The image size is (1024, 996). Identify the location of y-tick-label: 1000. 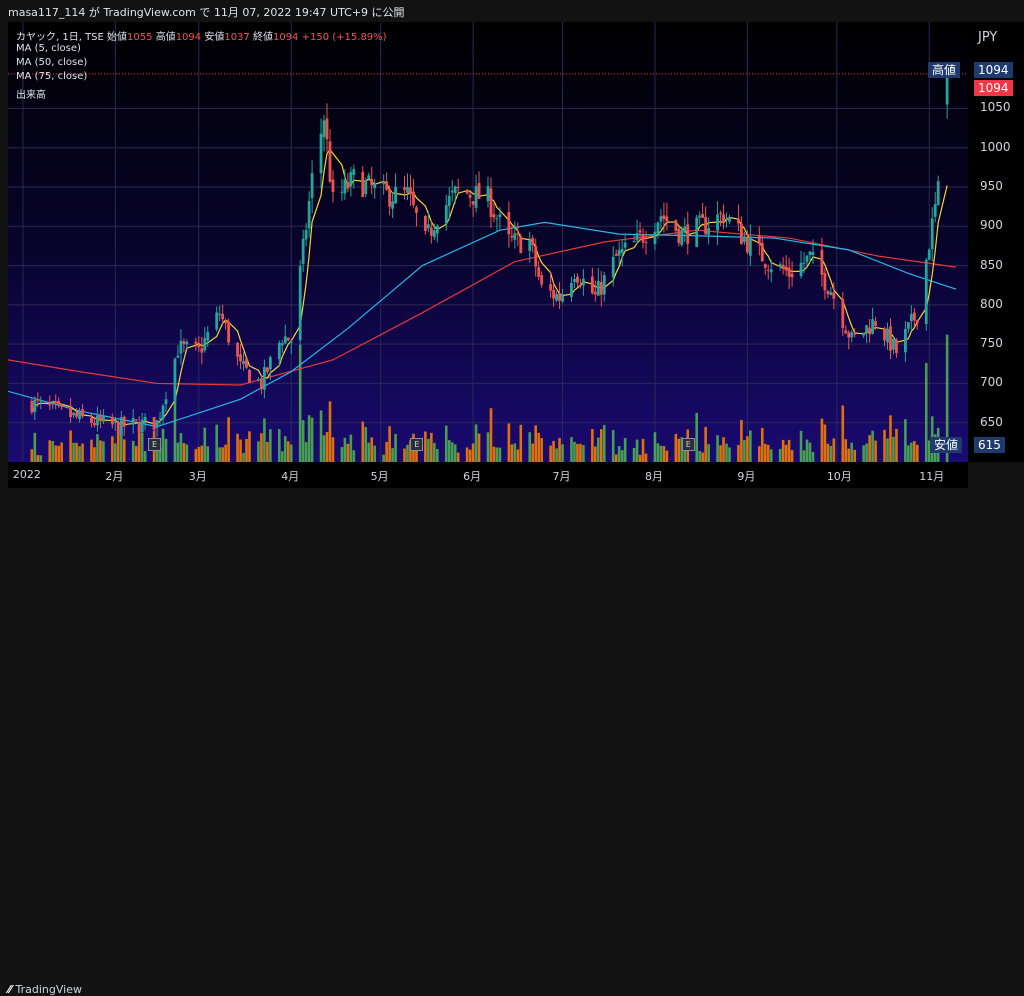
(995, 146).